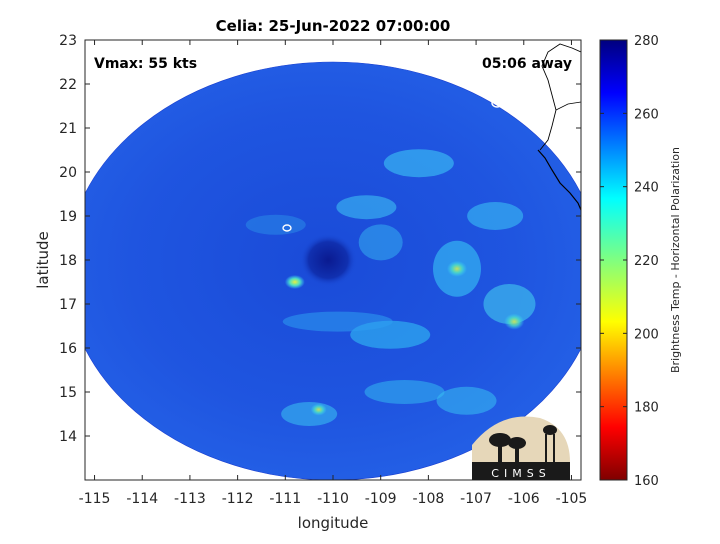 This screenshot has height=544, width=720. What do you see at coordinates (68, 217) in the screenshot?
I see `y-tick-label: 19` at bounding box center [68, 217].